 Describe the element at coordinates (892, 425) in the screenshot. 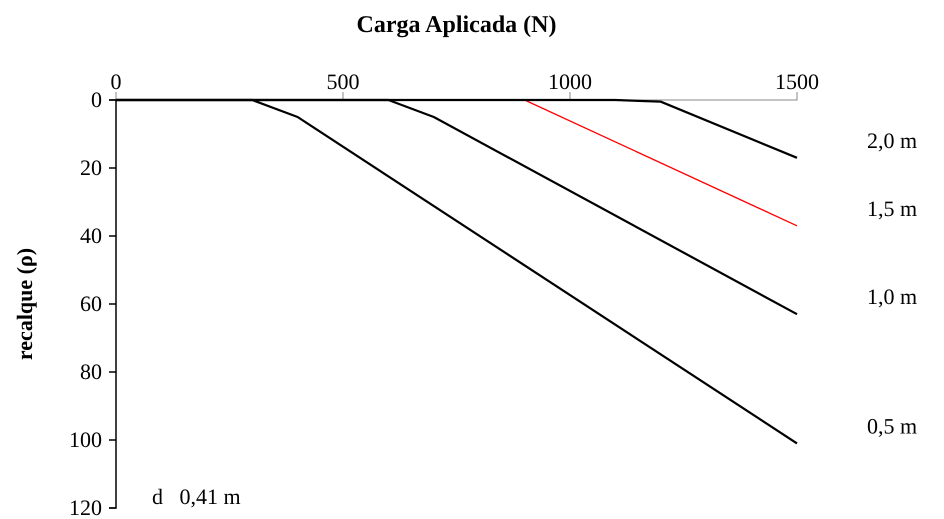

I see `text: 0,5 m` at that location.